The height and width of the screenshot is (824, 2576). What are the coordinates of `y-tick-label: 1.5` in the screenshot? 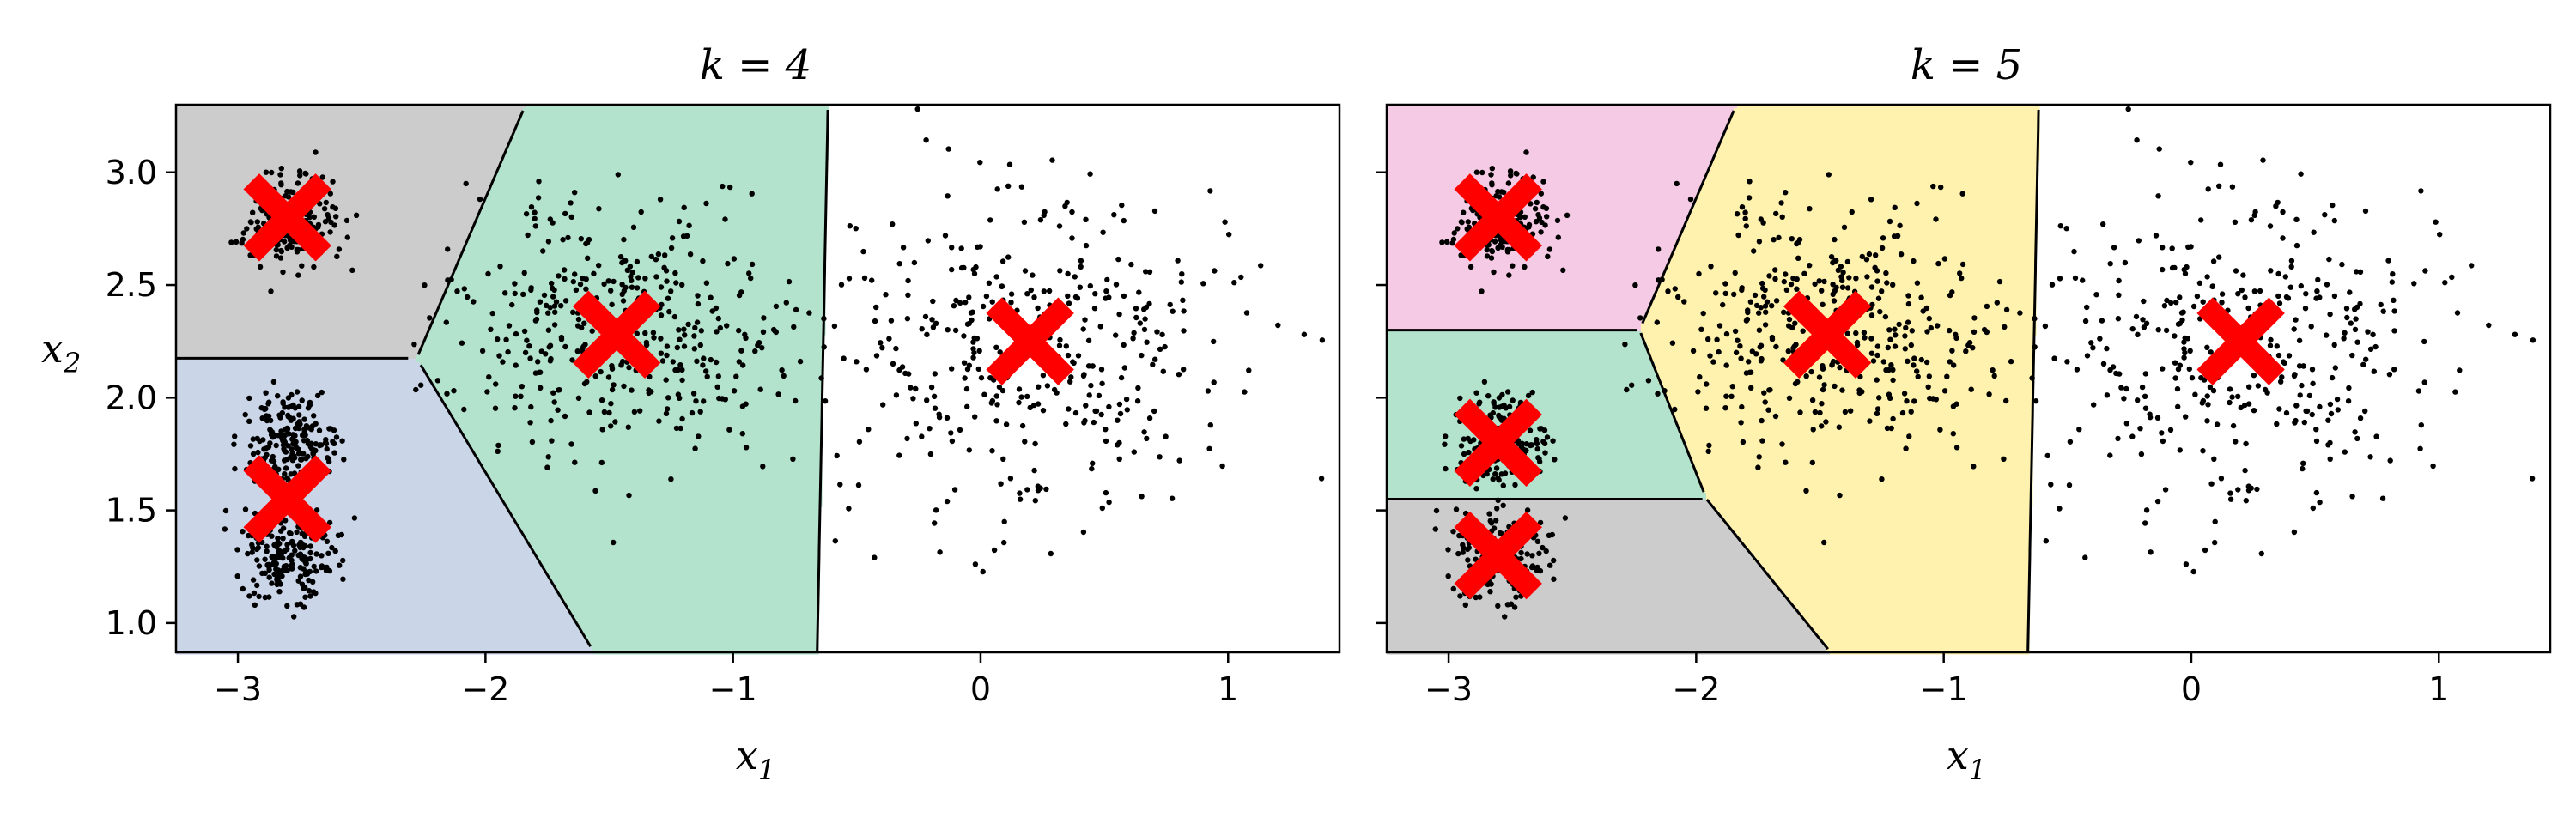 It's located at (132, 511).